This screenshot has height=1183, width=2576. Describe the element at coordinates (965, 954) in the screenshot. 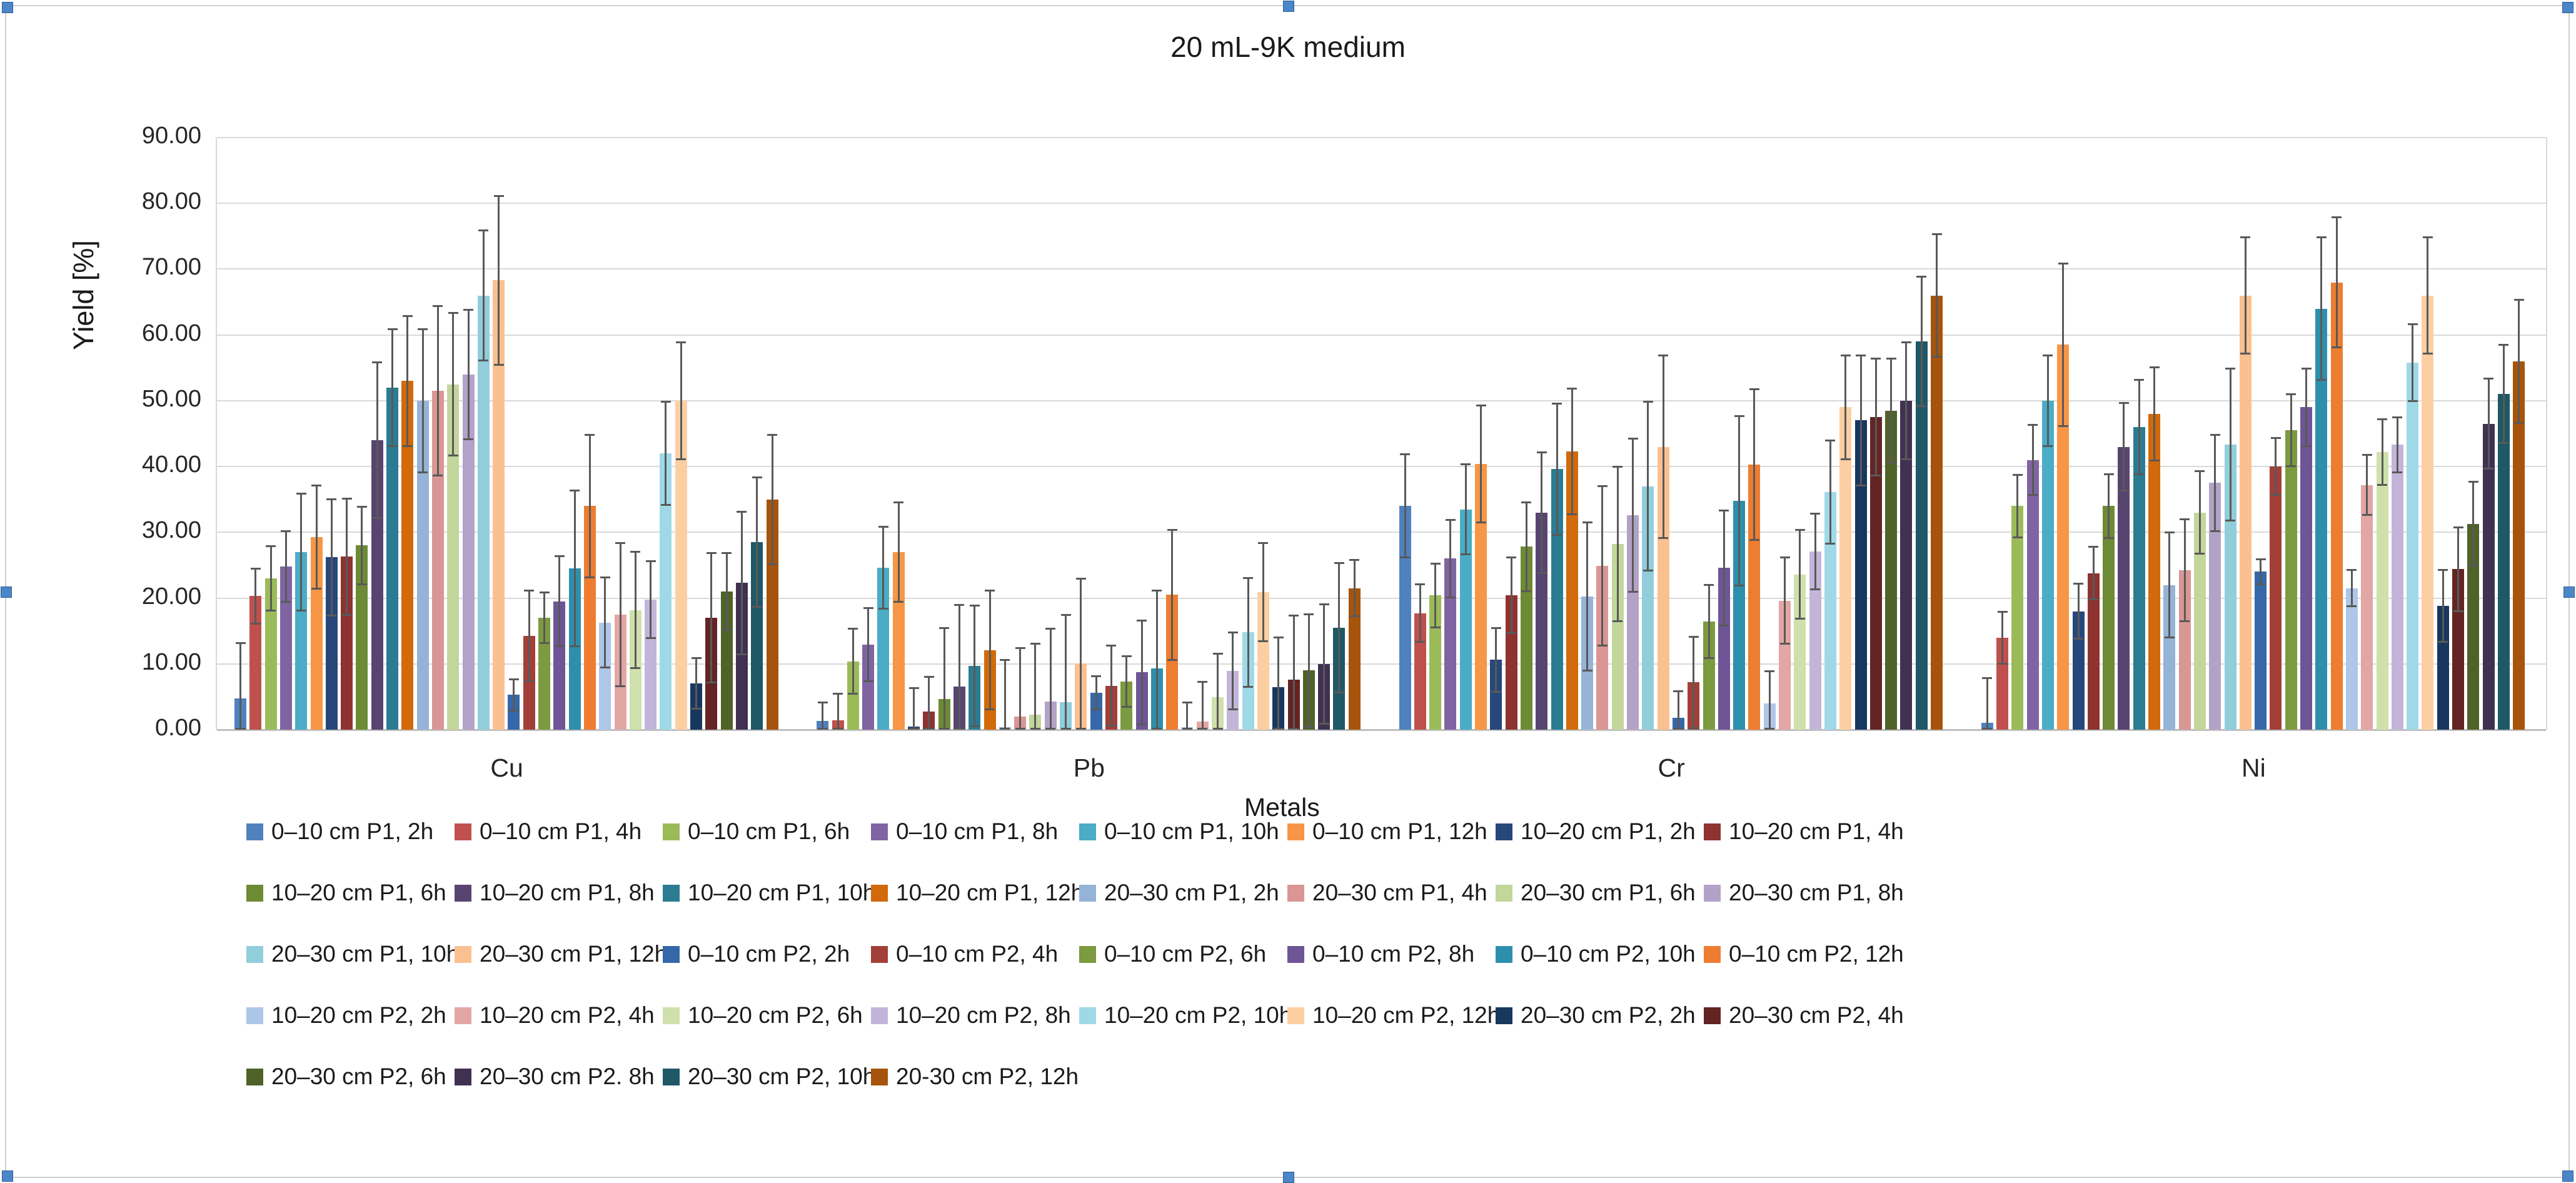

I see `legend-item: 0–10 cm P2, 4h` at that location.